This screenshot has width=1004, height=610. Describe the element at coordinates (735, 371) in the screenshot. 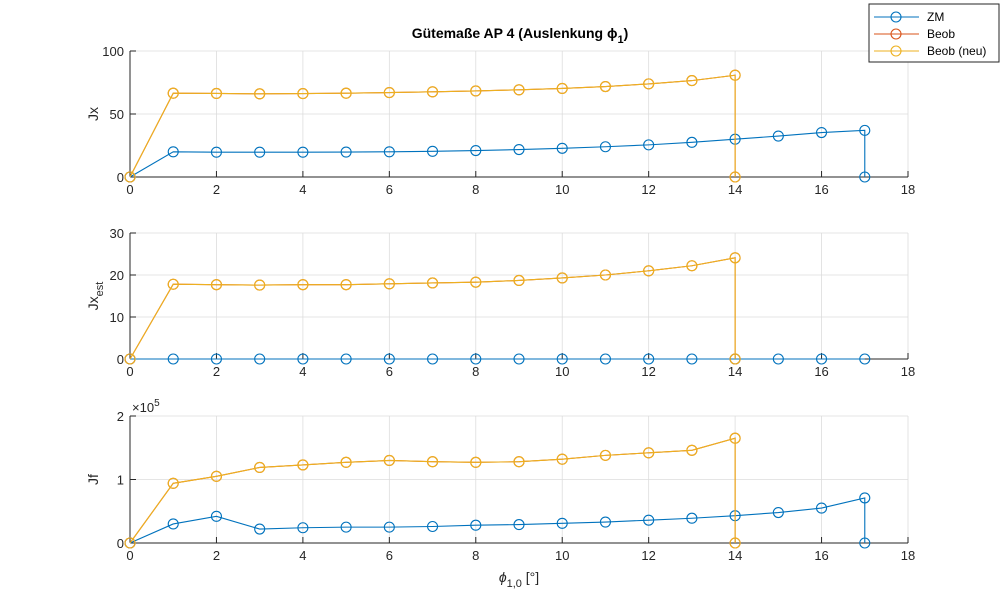

I see `x-tick-label: 14` at that location.